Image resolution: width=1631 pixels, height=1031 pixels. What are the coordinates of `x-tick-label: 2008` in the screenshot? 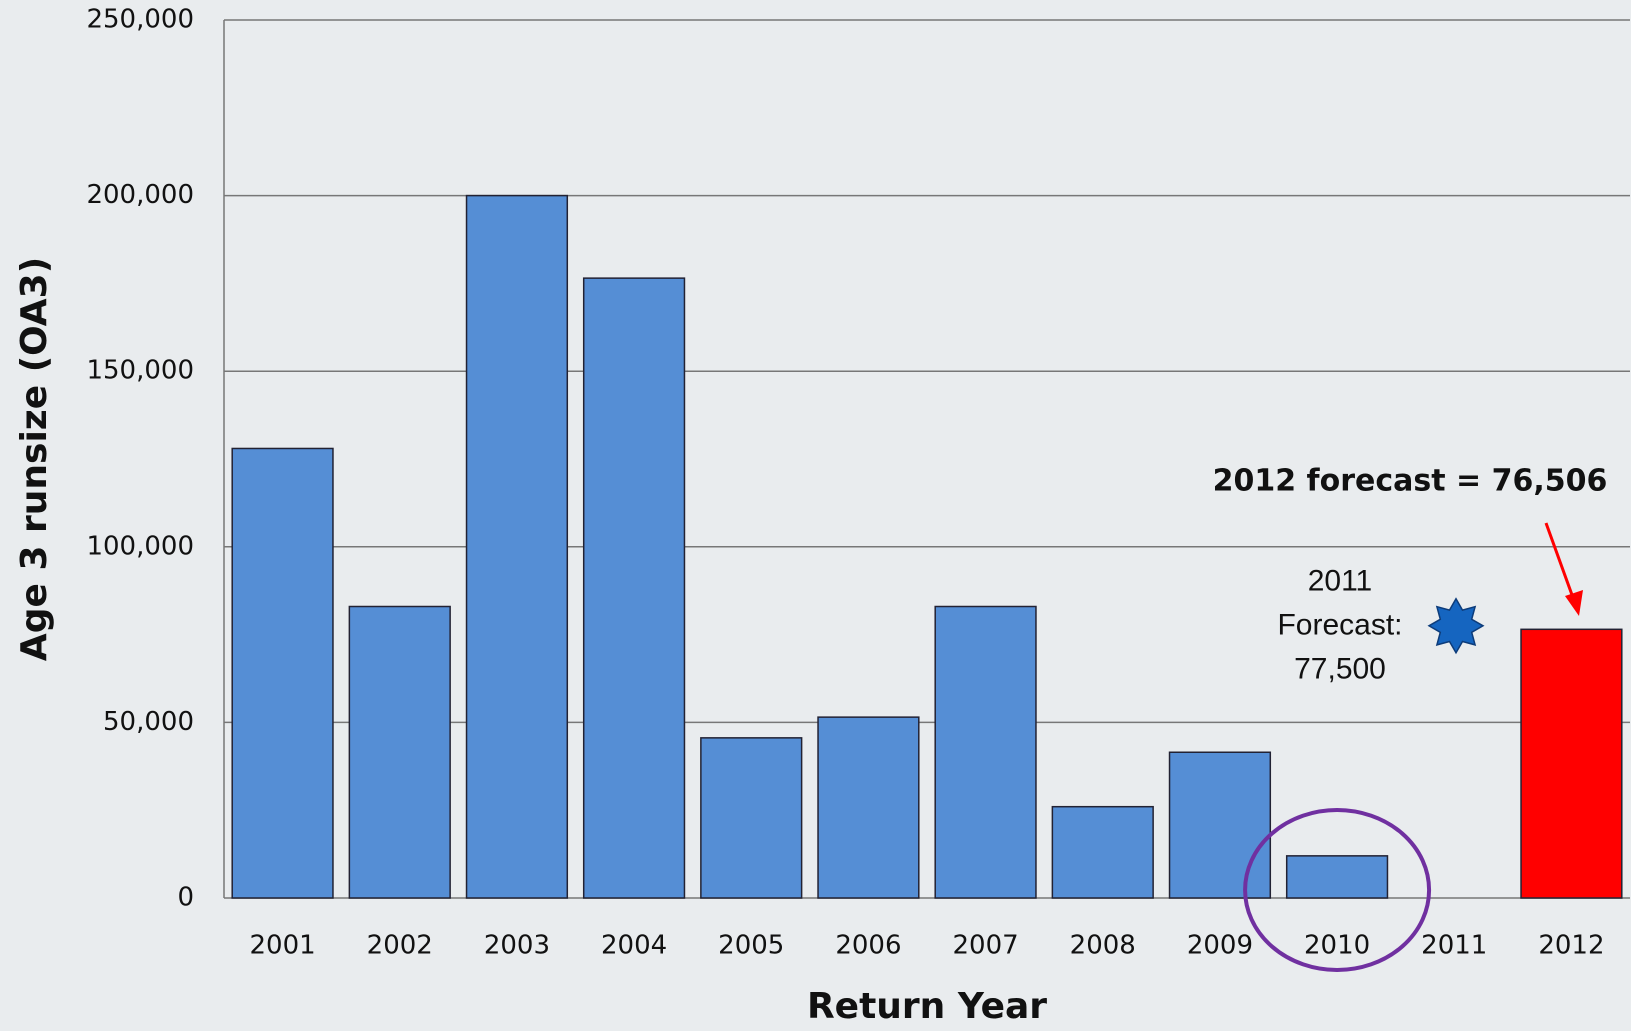 It's located at (1103, 946).